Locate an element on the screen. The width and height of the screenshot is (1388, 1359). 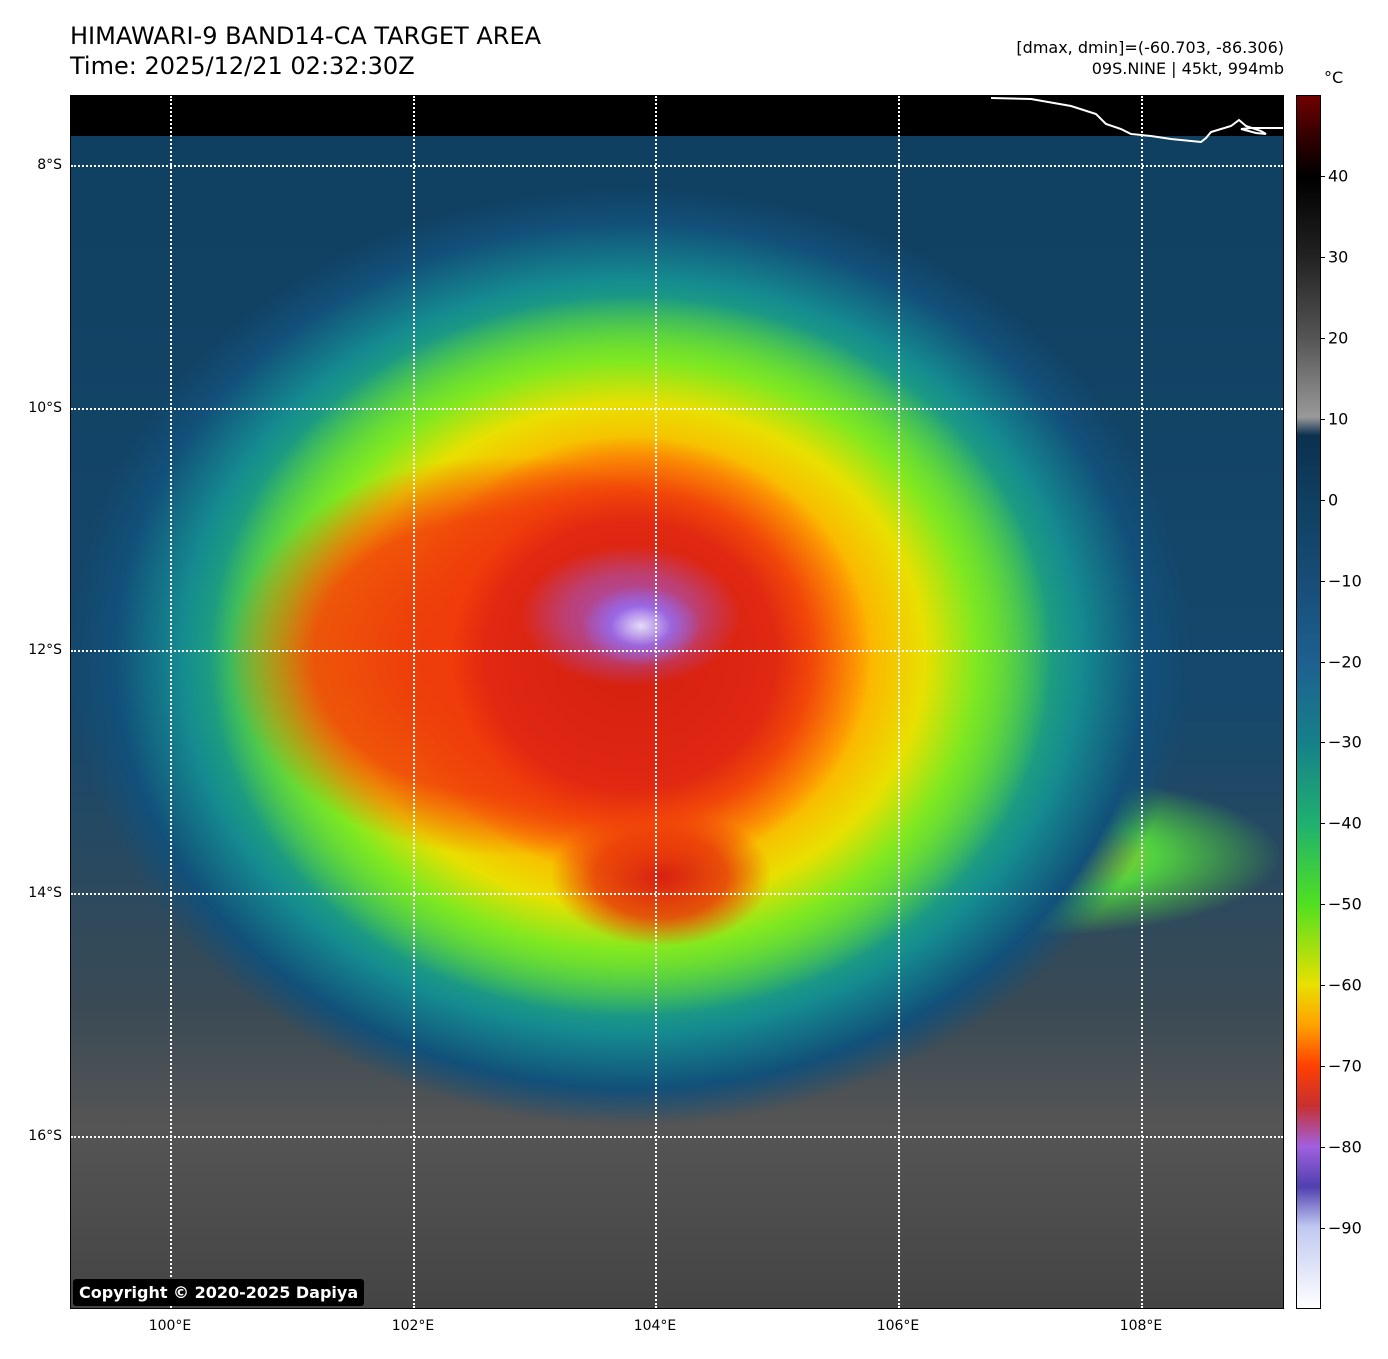
gridline-104e is located at coordinates (656, 702).